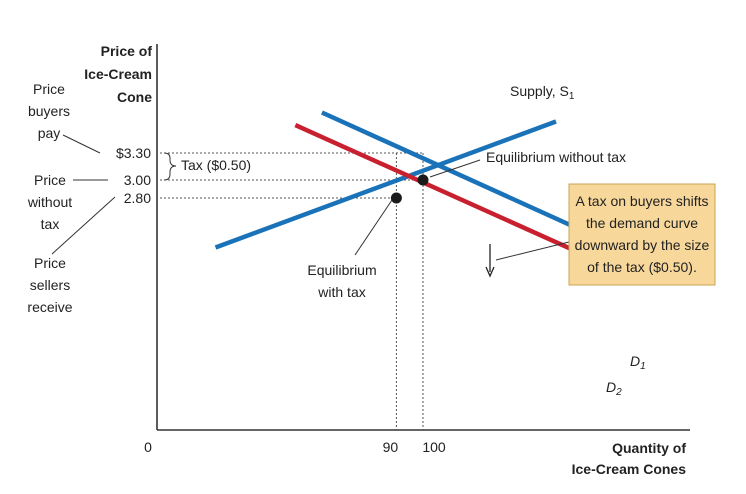 The width and height of the screenshot is (746, 494). I want to click on note-leader, so click(532, 251).